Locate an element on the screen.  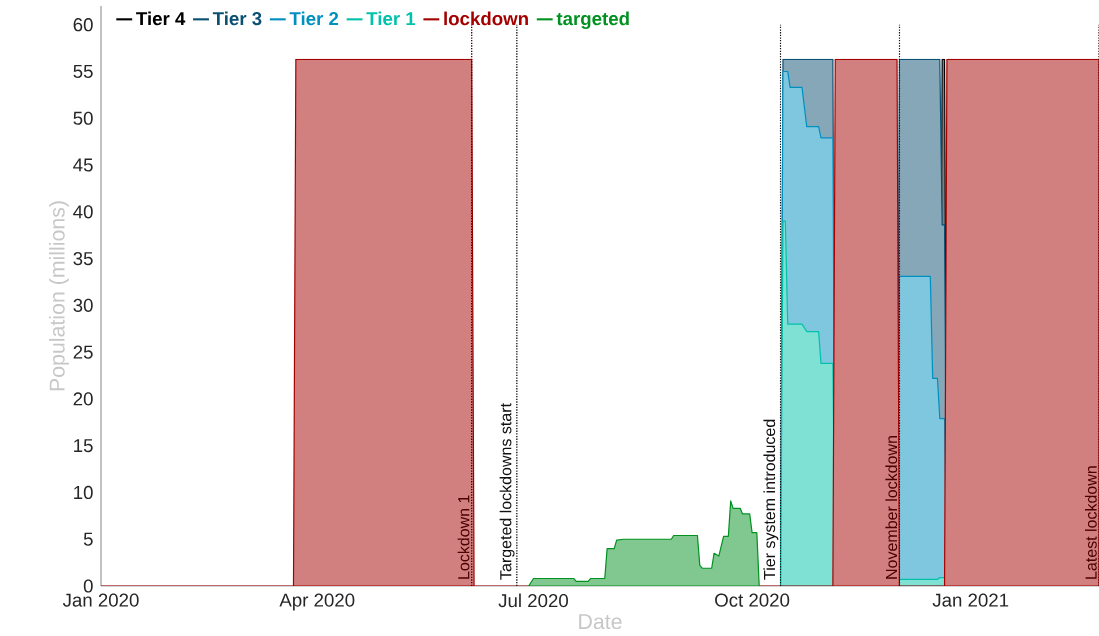
y-tick-label: 0 is located at coordinates (88, 586).